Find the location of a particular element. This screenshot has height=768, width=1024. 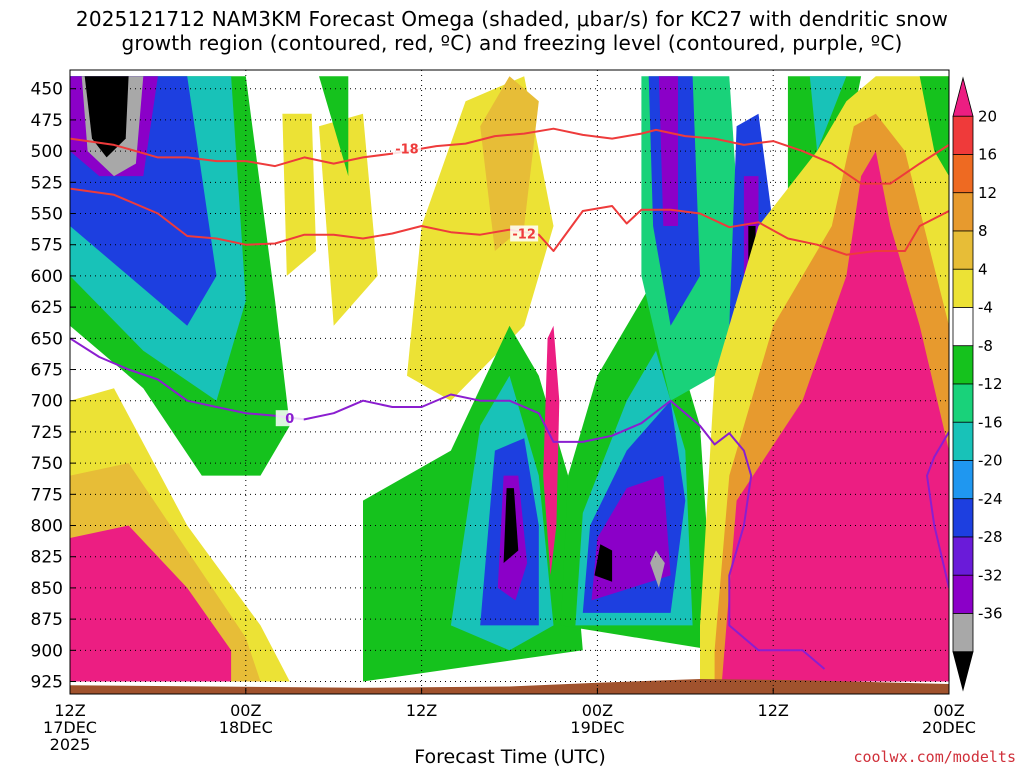

colorbar-label--32: -32 is located at coordinates (990, 575).